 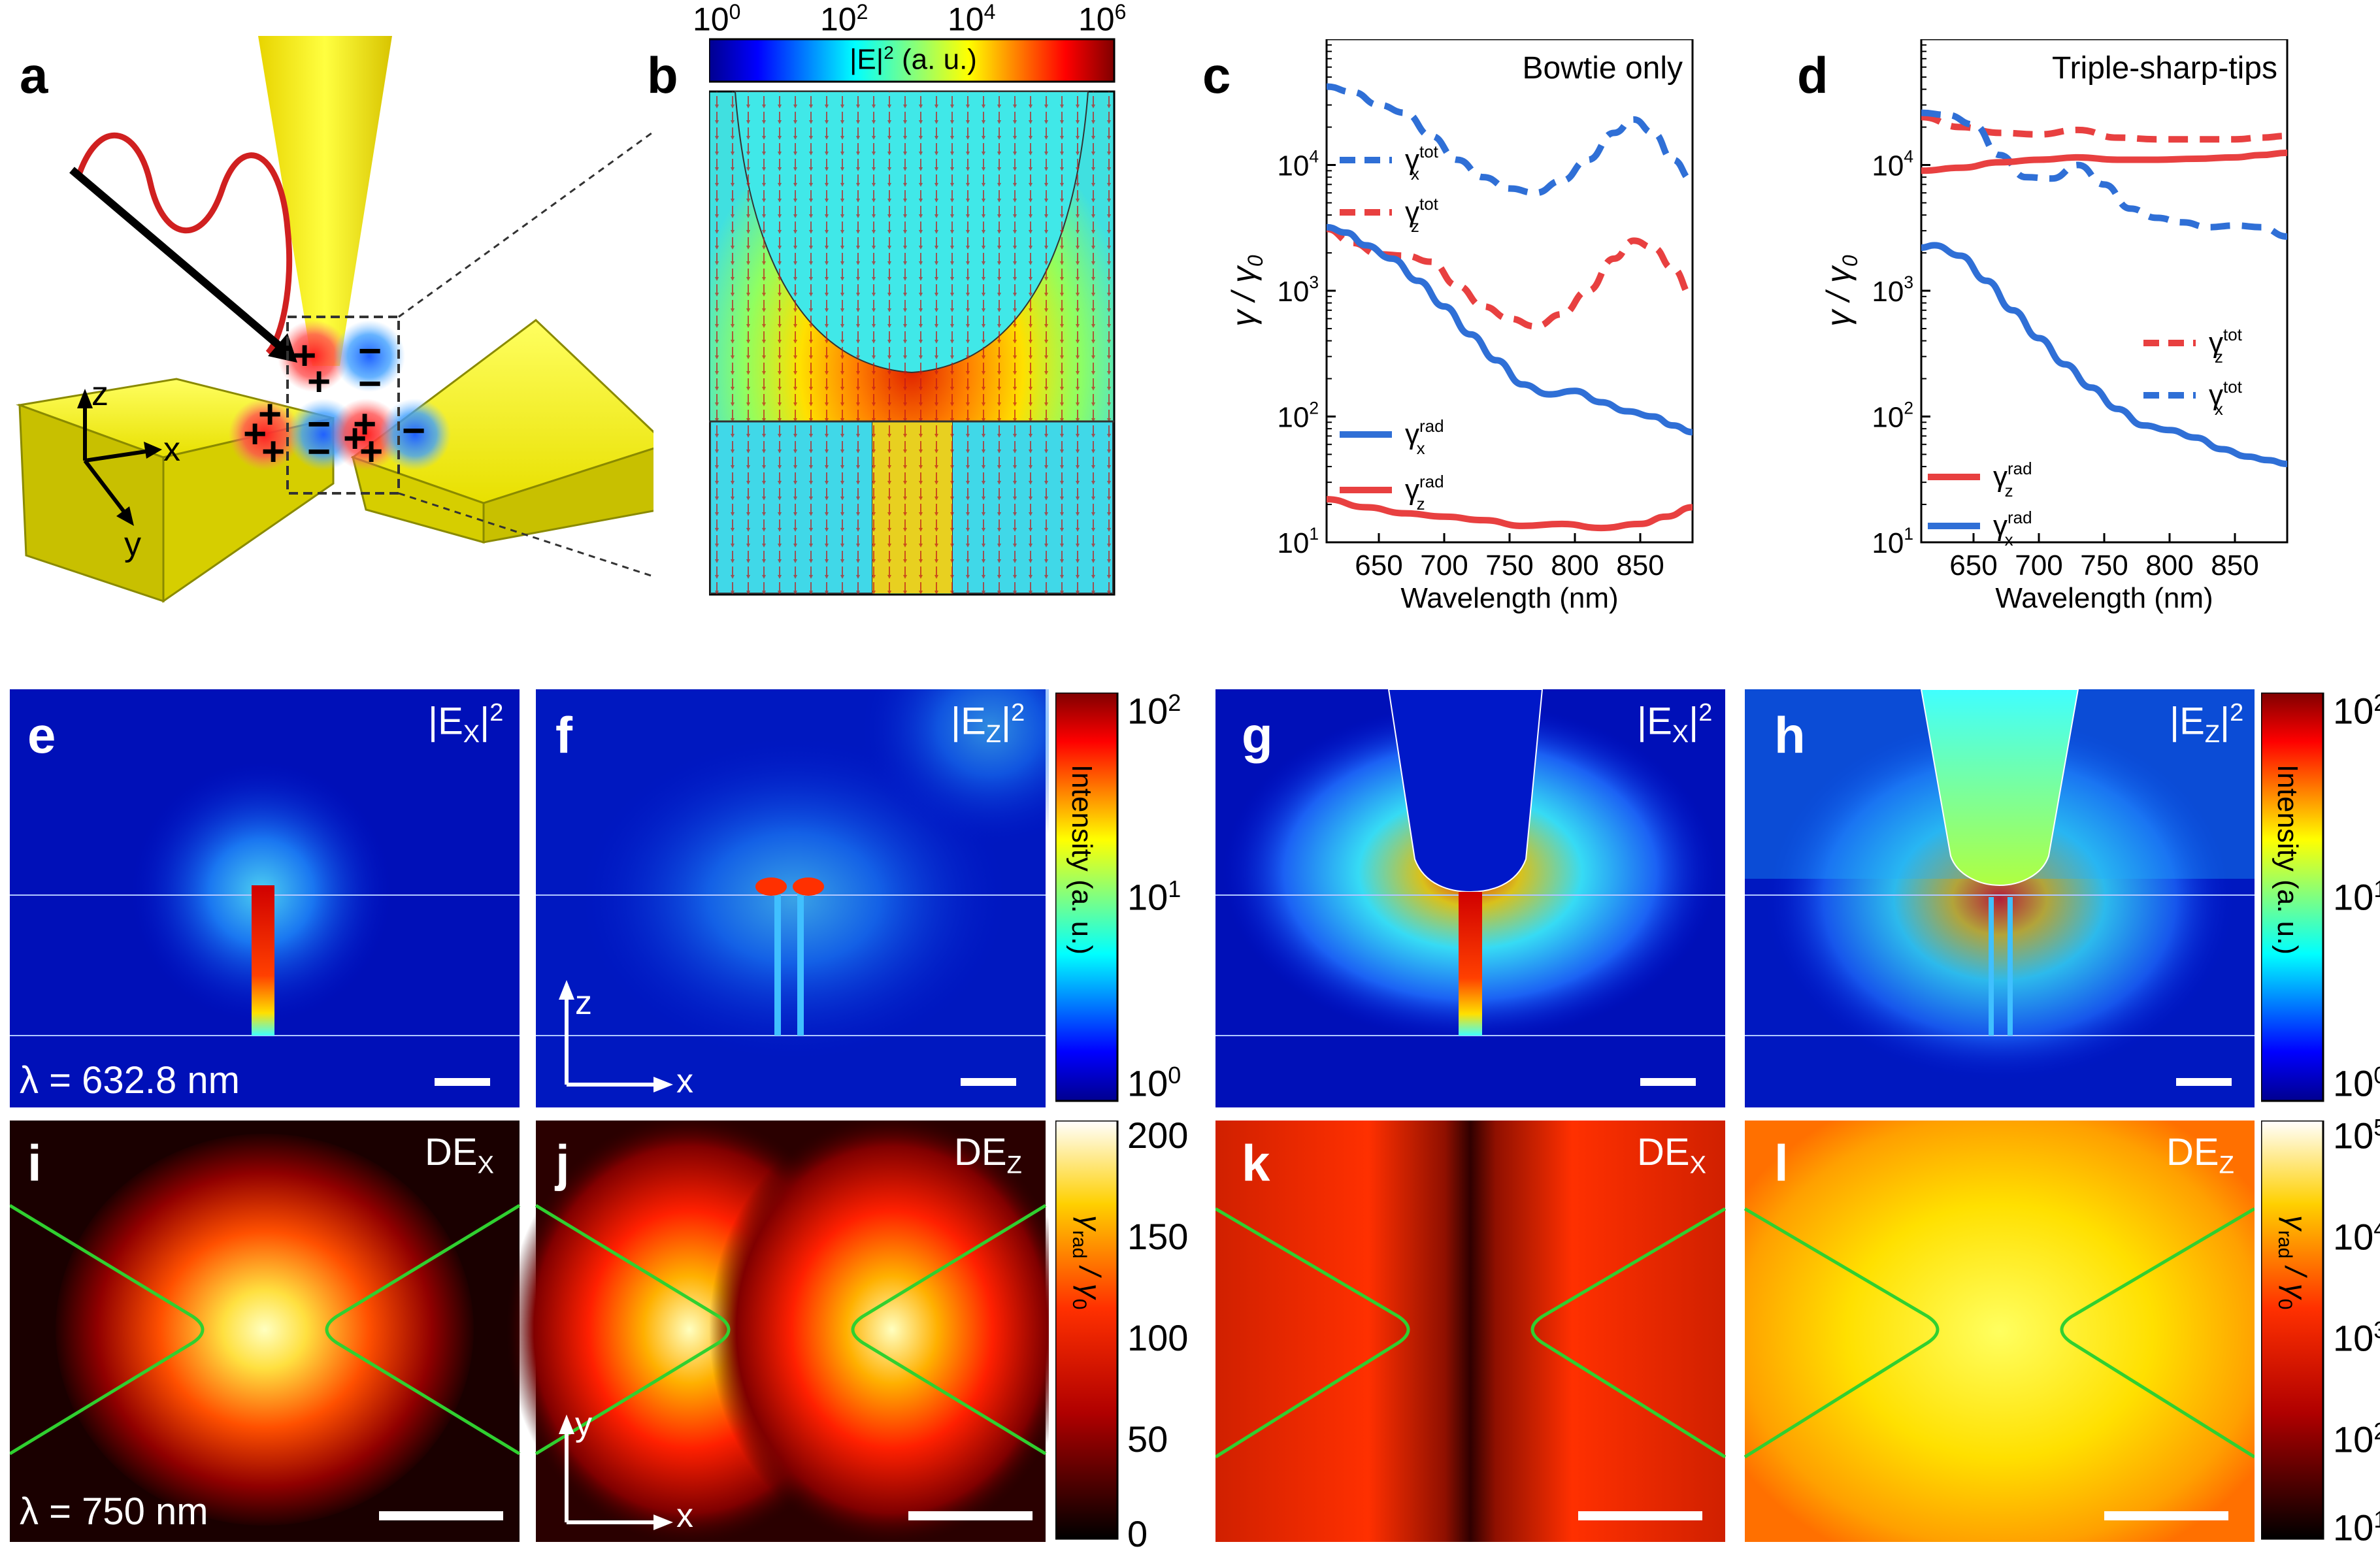 I want to click on y-tick-label: 10³, so click(x=1298, y=290).